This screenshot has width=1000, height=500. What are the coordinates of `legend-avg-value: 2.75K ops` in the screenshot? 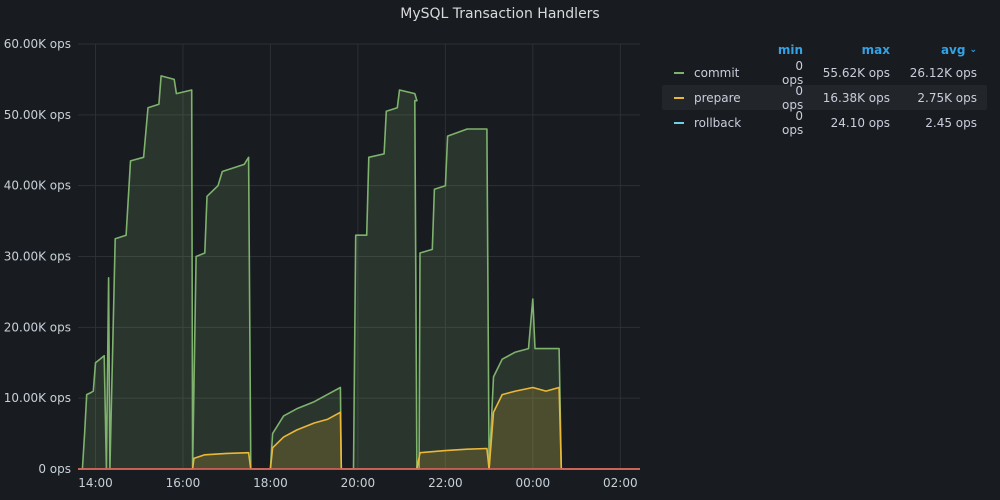 It's located at (947, 97).